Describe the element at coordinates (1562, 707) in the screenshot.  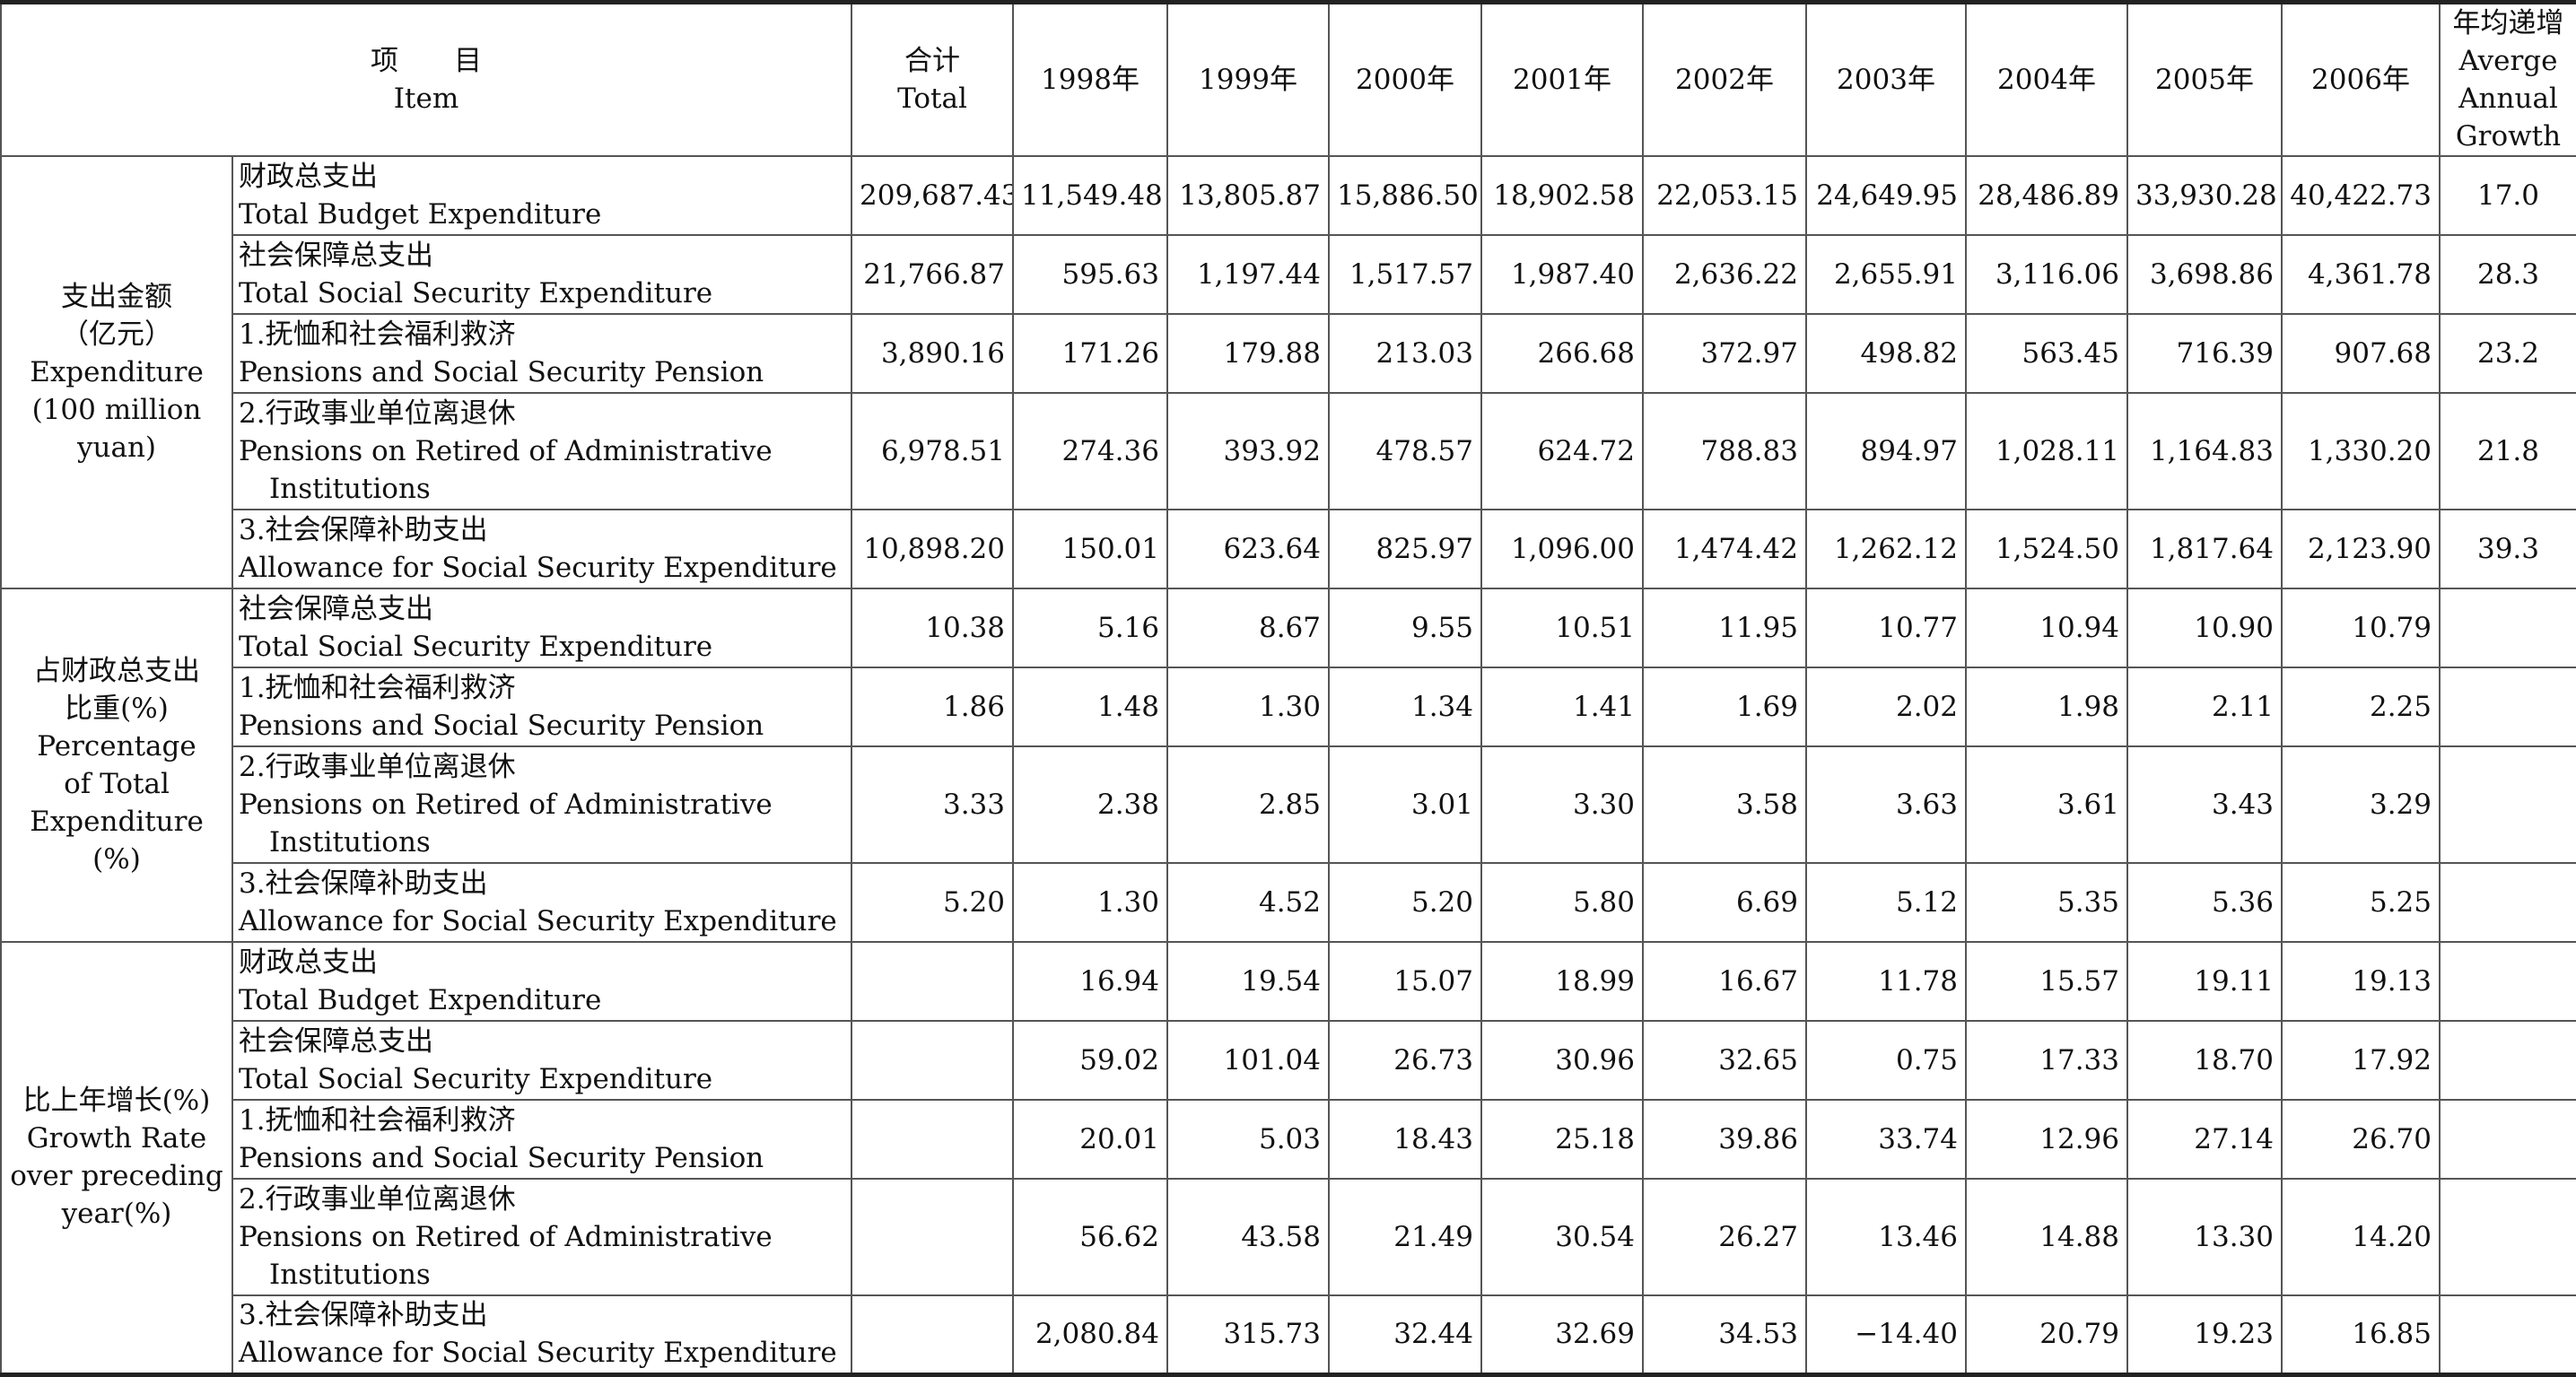
I see `value-cell: 1.41` at that location.